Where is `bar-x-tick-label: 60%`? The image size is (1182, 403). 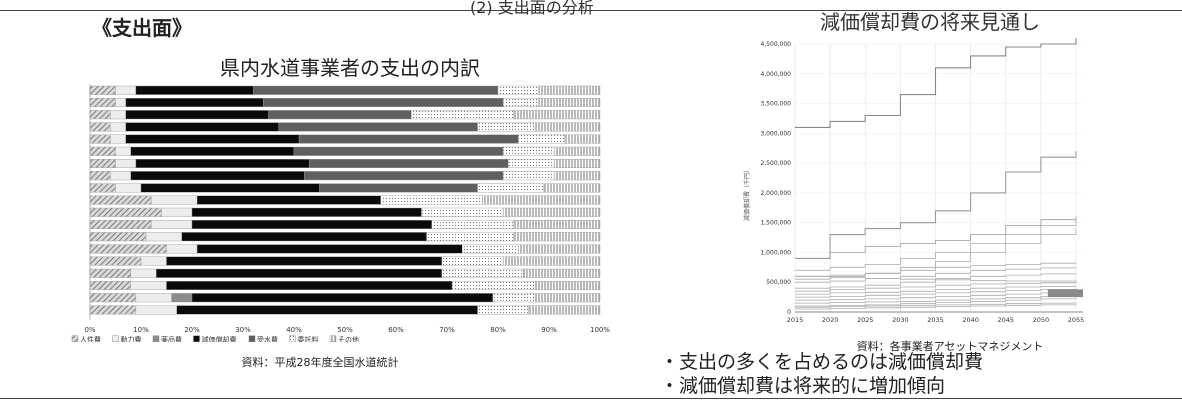
bar-x-tick-label: 60% is located at coordinates (396, 330).